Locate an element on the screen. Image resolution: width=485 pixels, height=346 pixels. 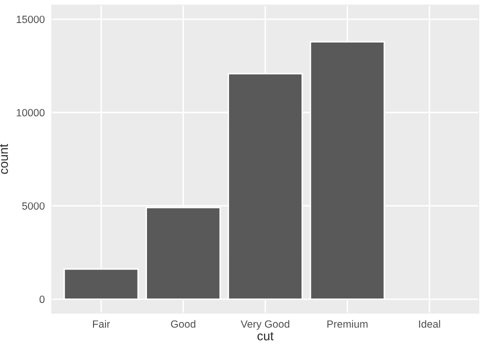
x-axis-title: cut is located at coordinates (265, 336).